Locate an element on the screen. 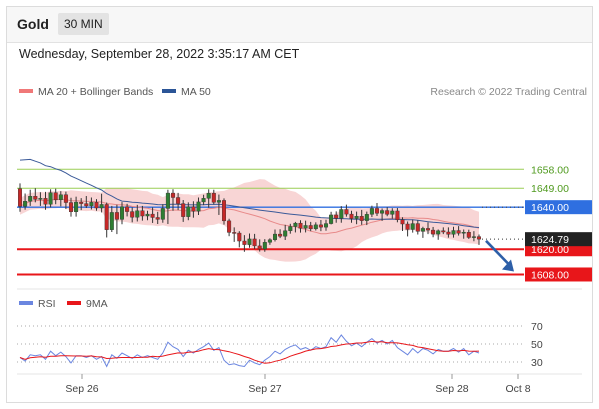 The height and width of the screenshot is (409, 599). ma9-line is located at coordinates (249, 352).